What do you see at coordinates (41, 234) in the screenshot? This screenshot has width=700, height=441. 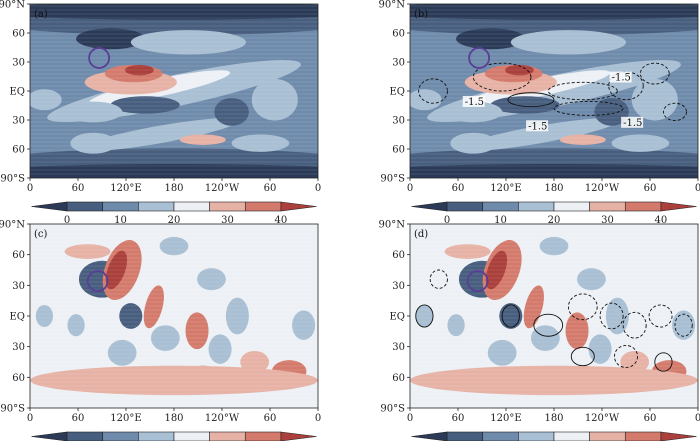 I see `panel-label: (c)` at bounding box center [41, 234].